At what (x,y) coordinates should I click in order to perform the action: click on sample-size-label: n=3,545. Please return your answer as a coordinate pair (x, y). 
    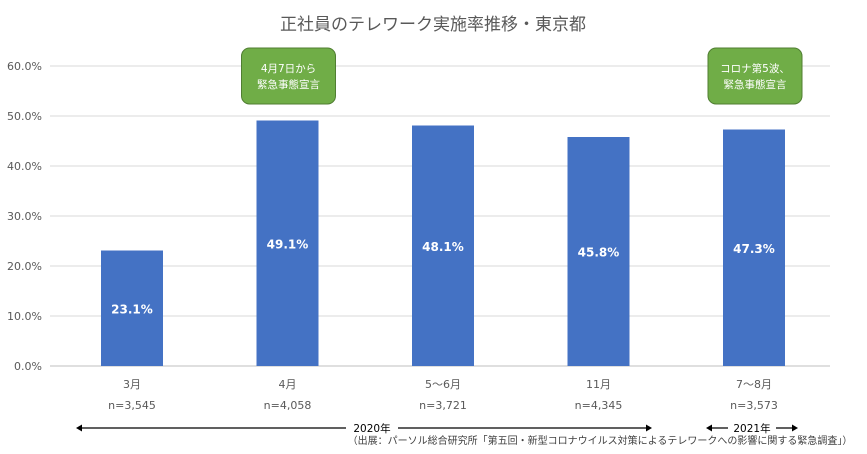
    Looking at the image, I should click on (132, 405).